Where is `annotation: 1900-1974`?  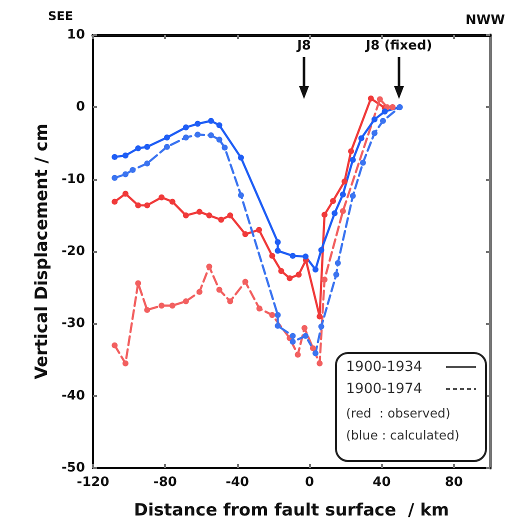
annotation: 1900-1974 is located at coordinates (384, 389).